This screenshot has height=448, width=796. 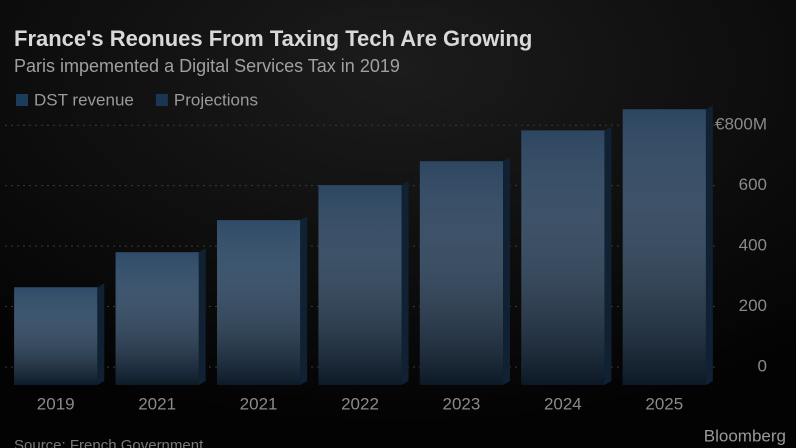 I want to click on x-tick-label: 2022, so click(x=360, y=403).